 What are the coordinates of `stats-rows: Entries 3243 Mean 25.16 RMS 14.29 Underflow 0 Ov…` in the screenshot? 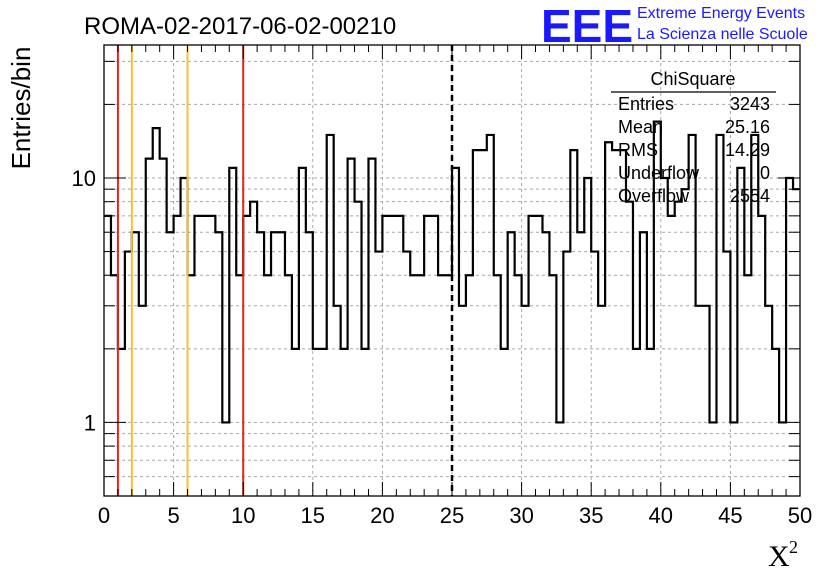 It's located at (694, 150).